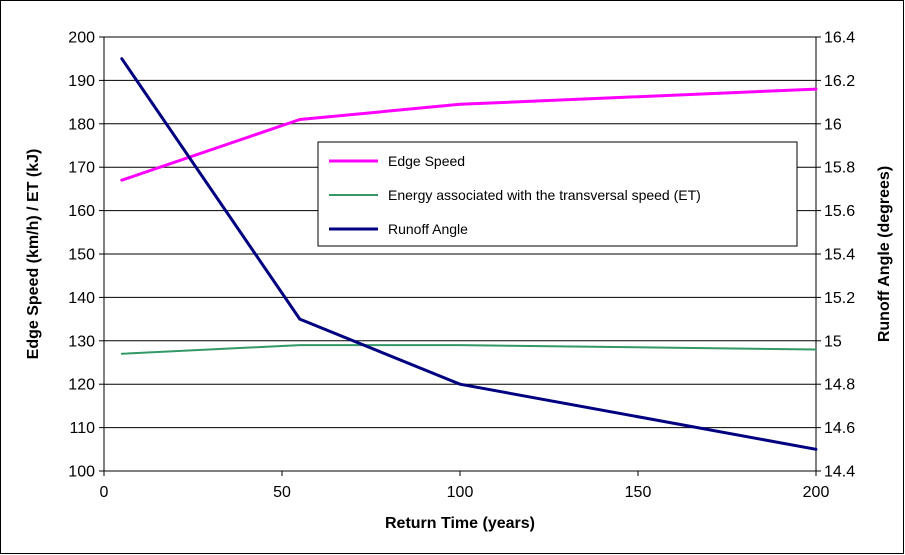  Describe the element at coordinates (839, 428) in the screenshot. I see `y2-tick-label: 14.6` at that location.